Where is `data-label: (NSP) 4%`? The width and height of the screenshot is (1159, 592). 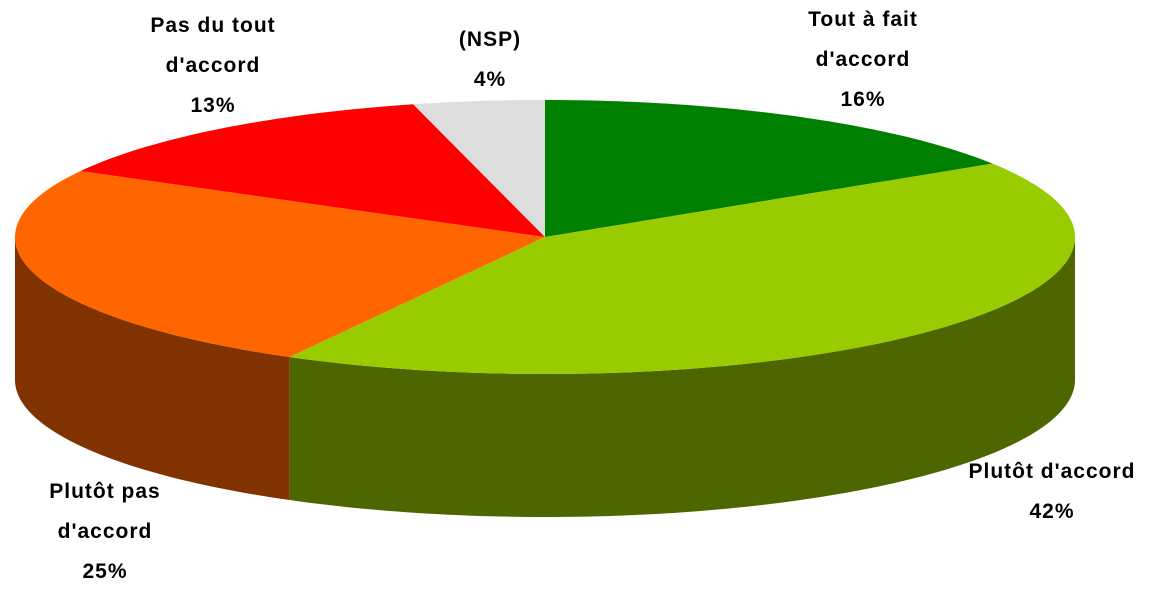 data-label: (NSP) 4% is located at coordinates (490, 60).